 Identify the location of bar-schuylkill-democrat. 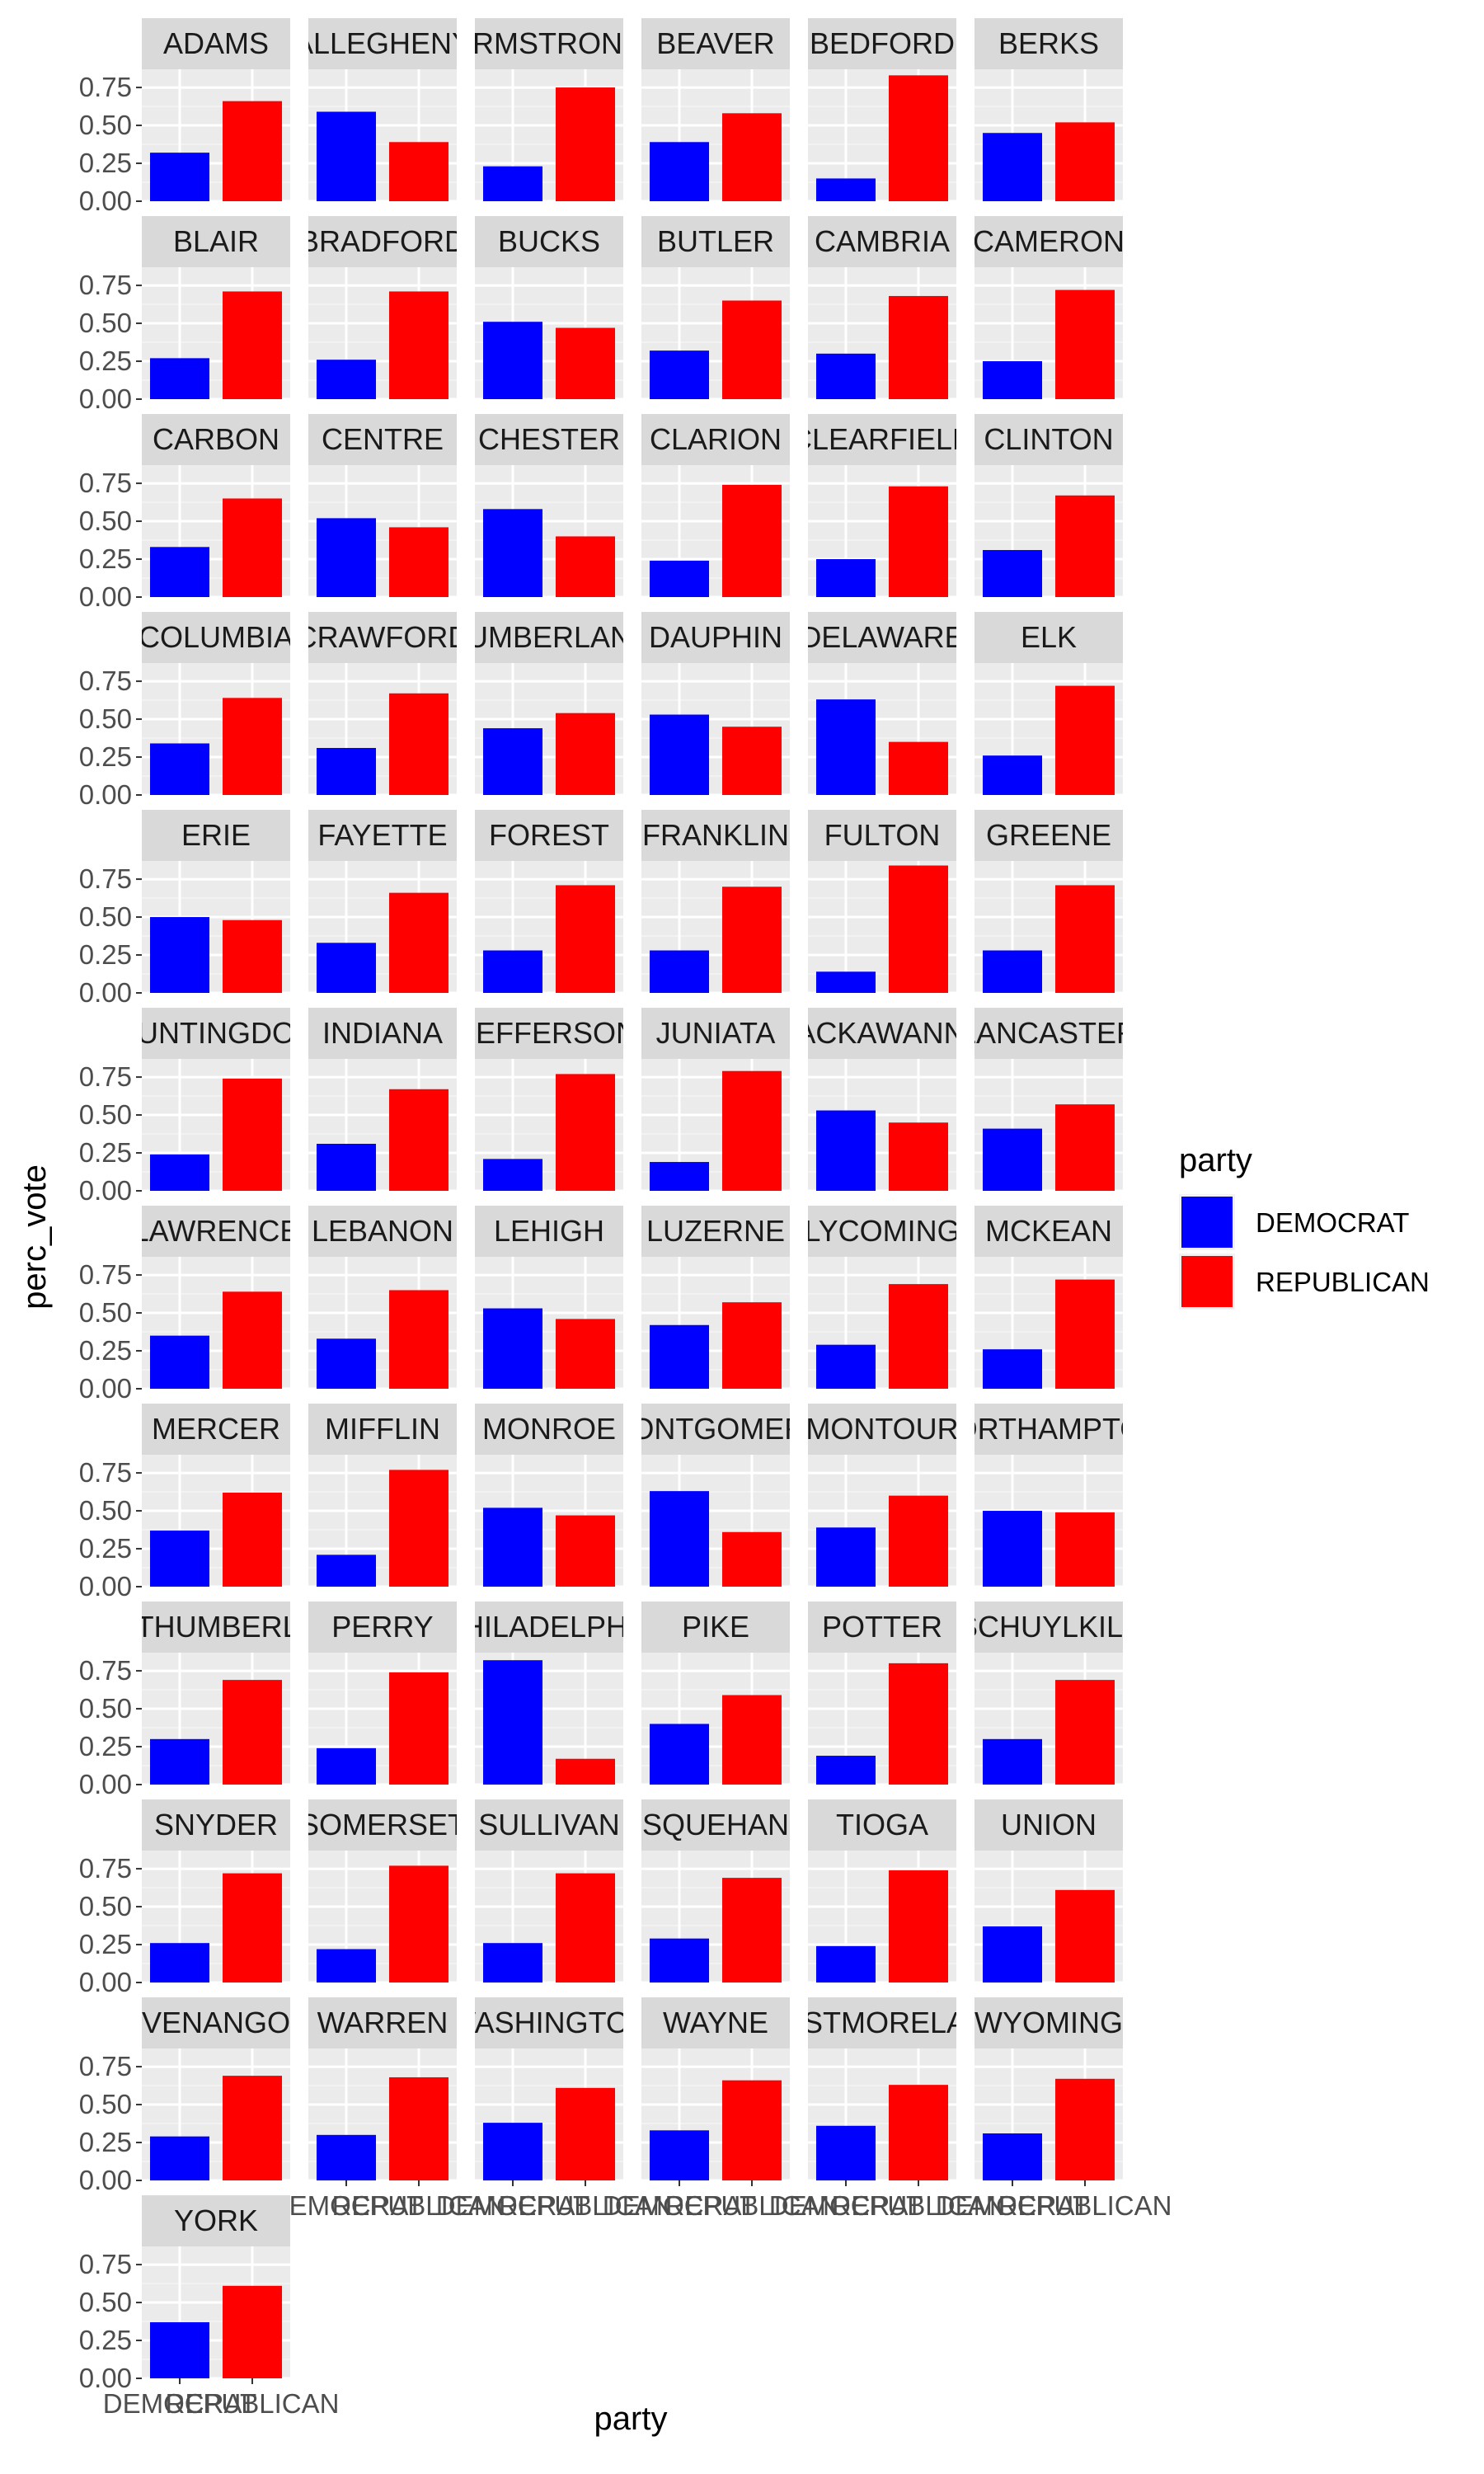
(1012, 1761).